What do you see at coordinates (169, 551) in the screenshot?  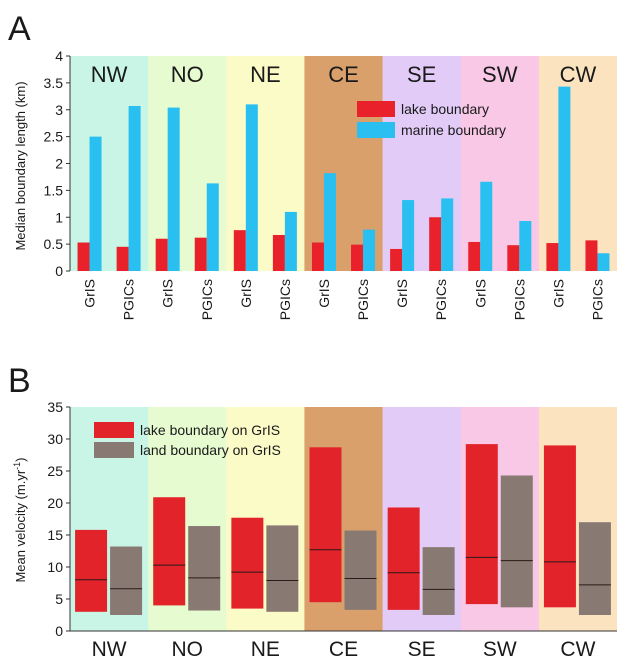 I see `lake-box-no` at bounding box center [169, 551].